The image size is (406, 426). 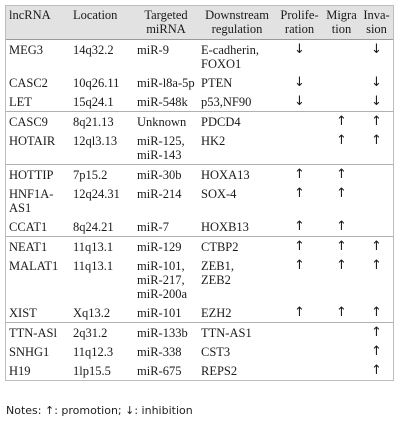 What do you see at coordinates (31, 201) in the screenshot?
I see `cell-lncrna: HNF1A- AS1` at bounding box center [31, 201].